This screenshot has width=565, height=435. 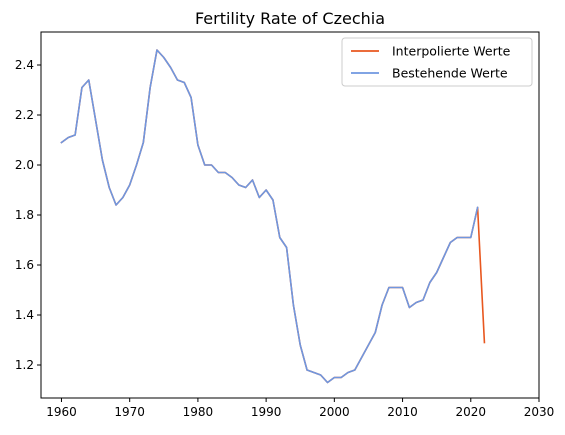 I want to click on x-tick-label: 2020, so click(x=471, y=412).